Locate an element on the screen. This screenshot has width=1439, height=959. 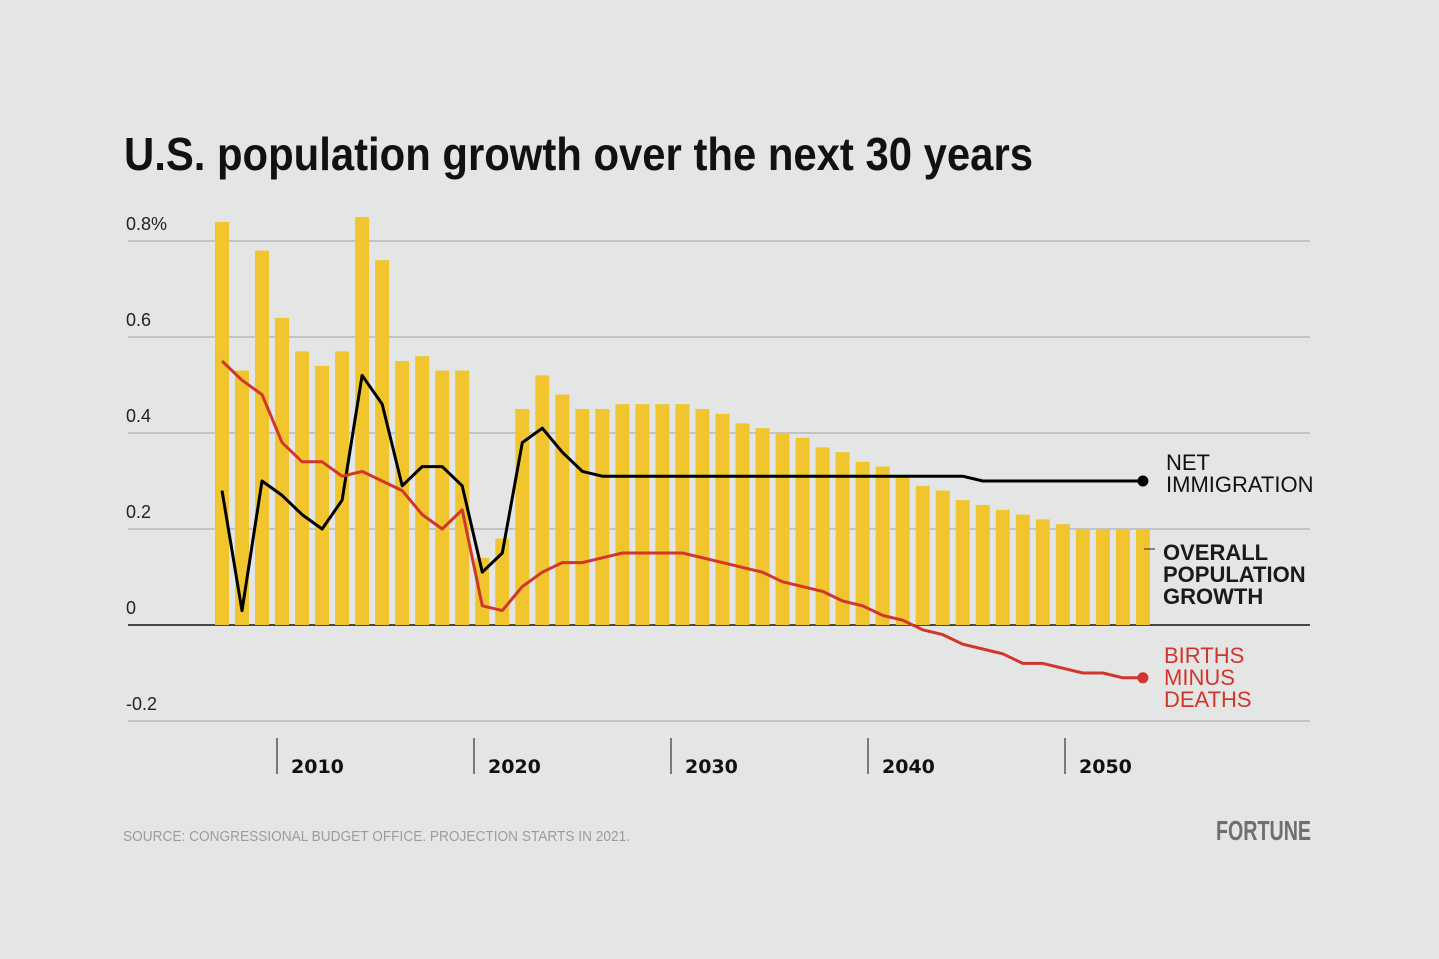
bar-2020 is located at coordinates (482, 591).